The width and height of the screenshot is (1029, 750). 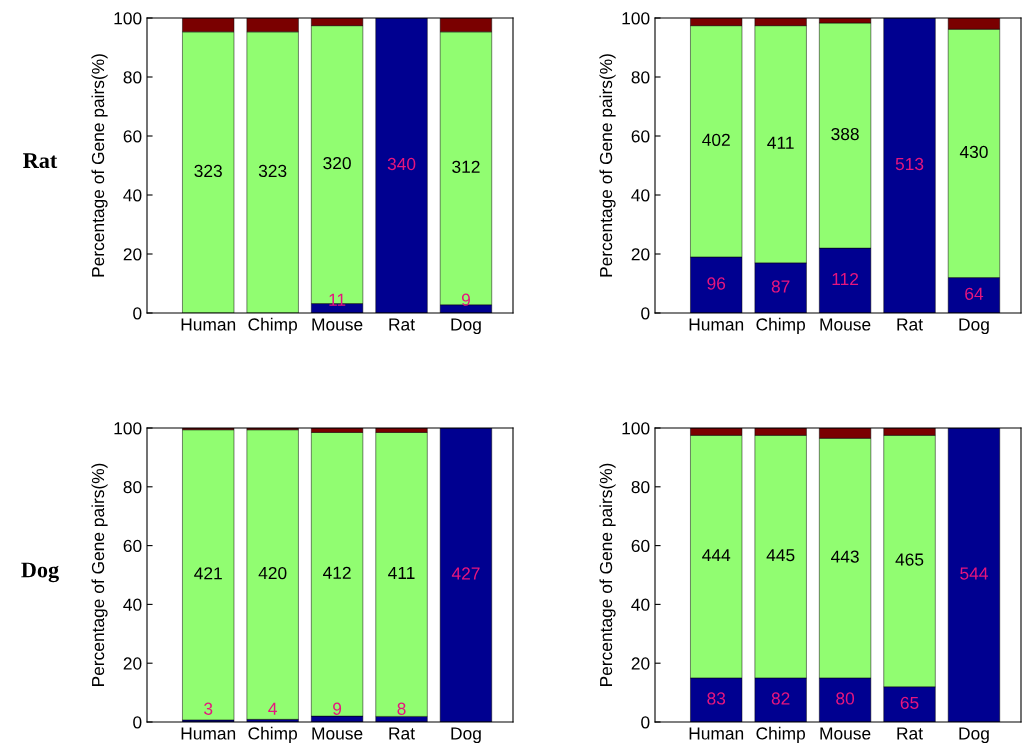 What do you see at coordinates (716, 555) in the screenshot?
I see `annotation: 444` at bounding box center [716, 555].